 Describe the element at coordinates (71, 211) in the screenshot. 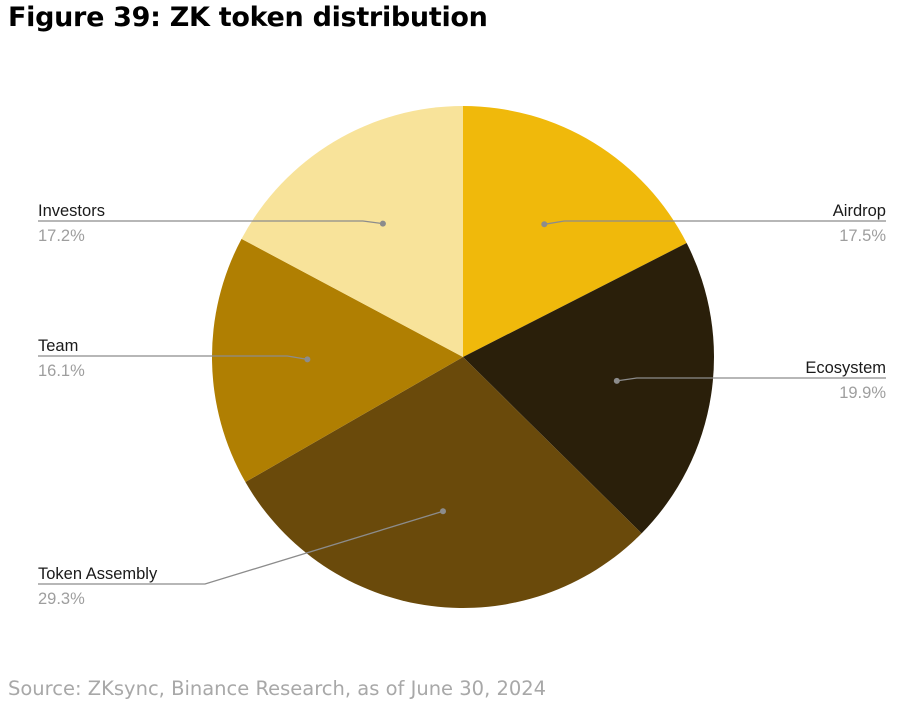

I see `slice-label-investors: Investors` at that location.